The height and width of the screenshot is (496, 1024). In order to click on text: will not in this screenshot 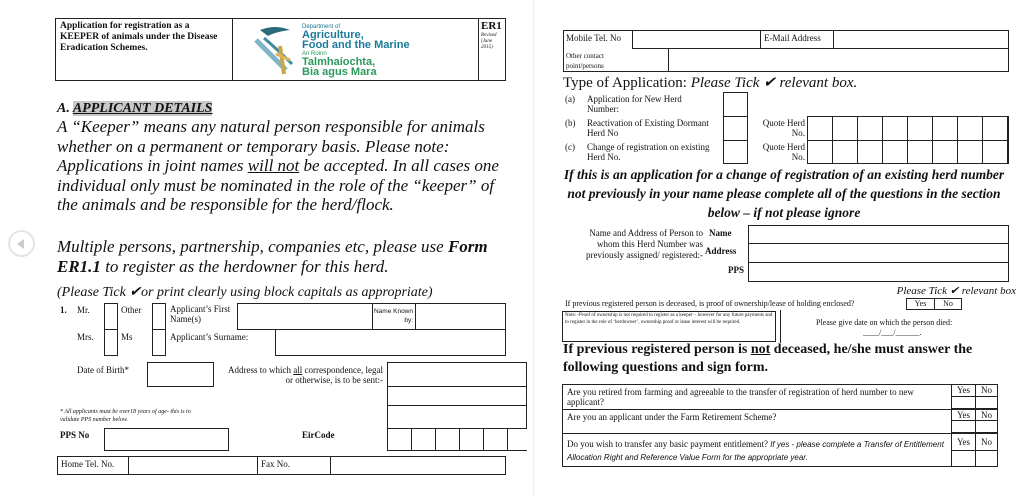, I will do `click(273, 165)`.